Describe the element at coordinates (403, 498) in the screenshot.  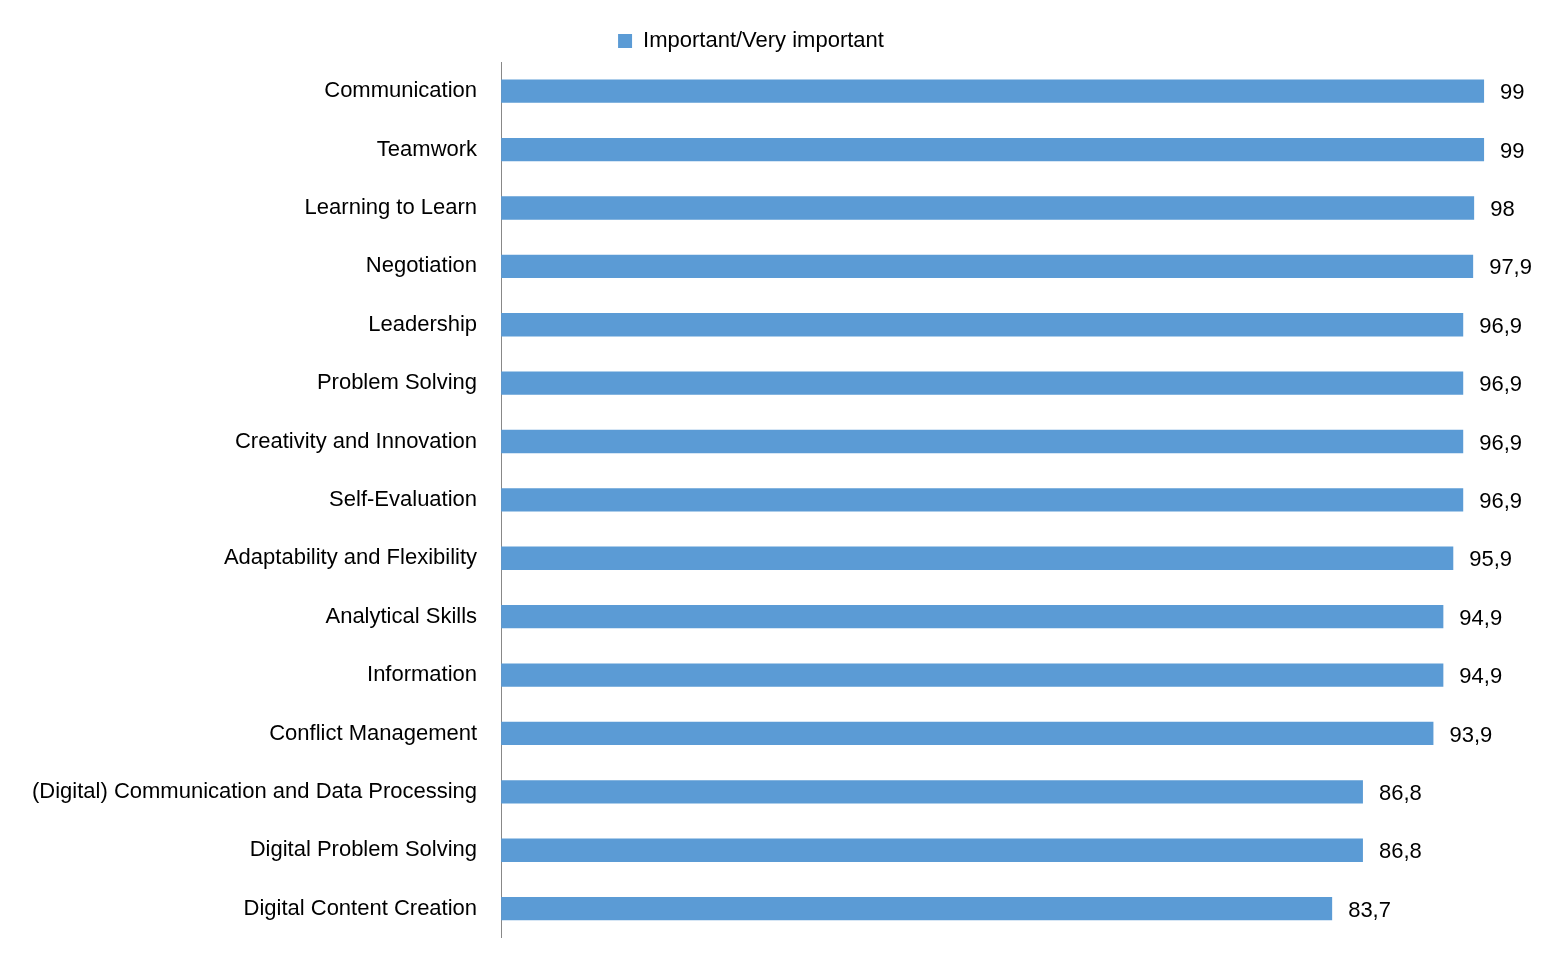
I see `y-tick-label: Self-Evaluation` at that location.